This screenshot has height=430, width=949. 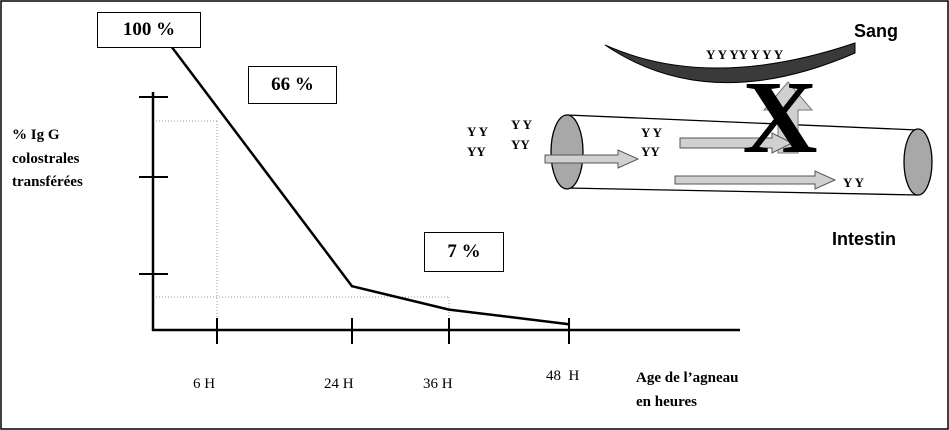 I want to click on annotation-100: 100 %, so click(x=149, y=30).